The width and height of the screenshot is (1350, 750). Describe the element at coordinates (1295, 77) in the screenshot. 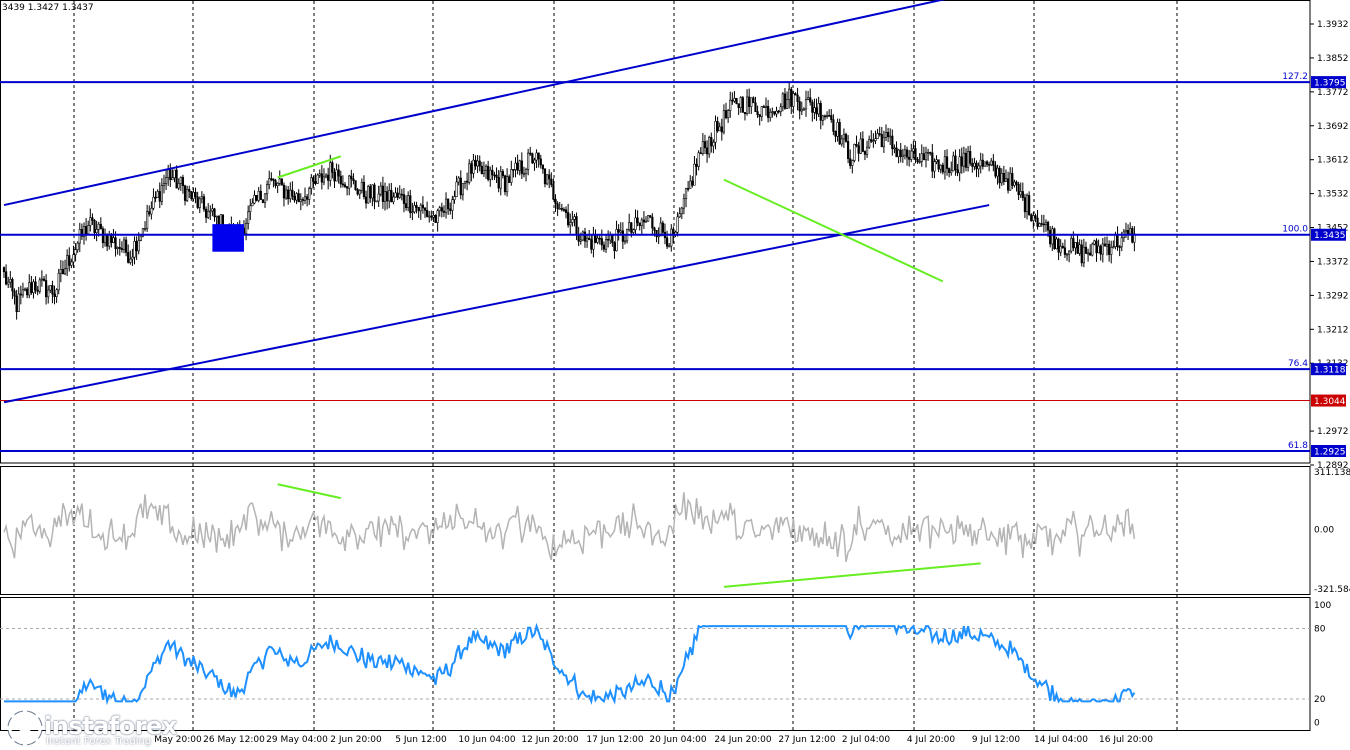

I see `fib-level-label: 127.2` at that location.